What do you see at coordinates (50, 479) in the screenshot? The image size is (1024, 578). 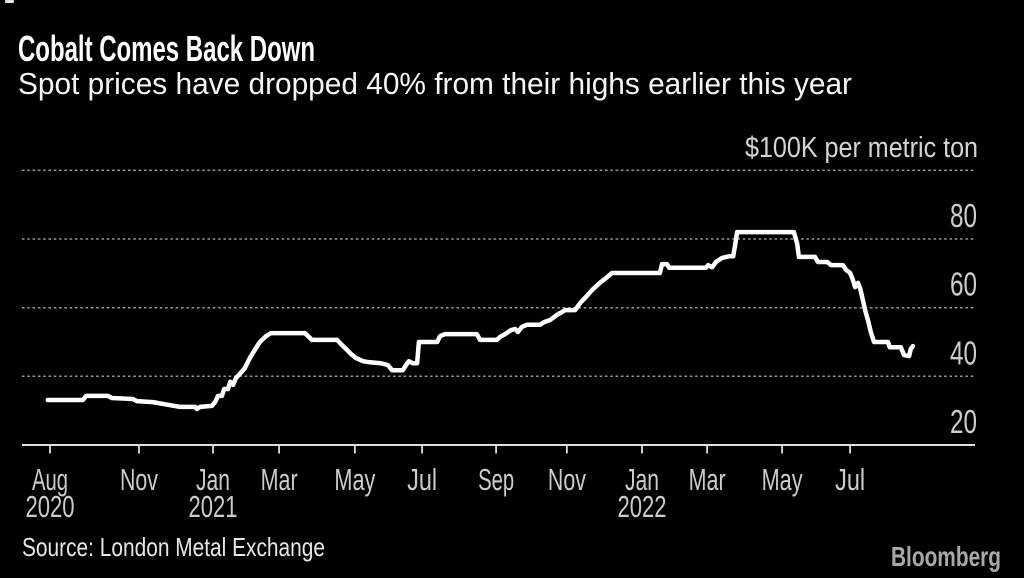 I see `x-tick-label-month: Aug` at bounding box center [50, 479].